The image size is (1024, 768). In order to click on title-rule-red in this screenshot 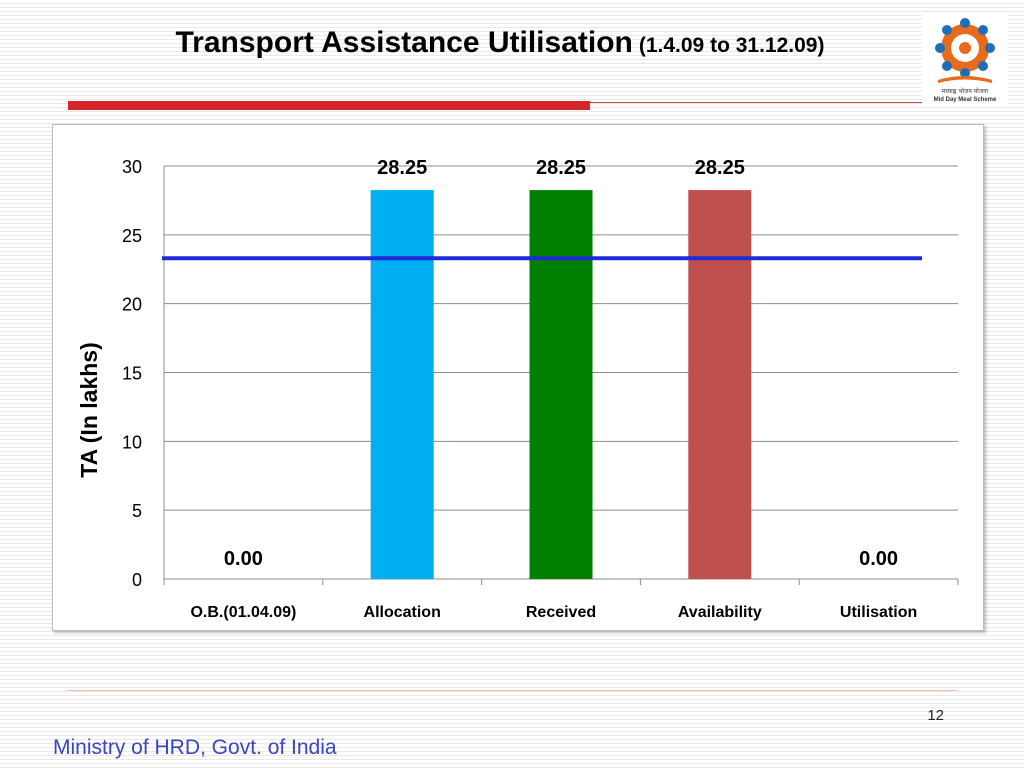, I will do `click(329, 105)`.